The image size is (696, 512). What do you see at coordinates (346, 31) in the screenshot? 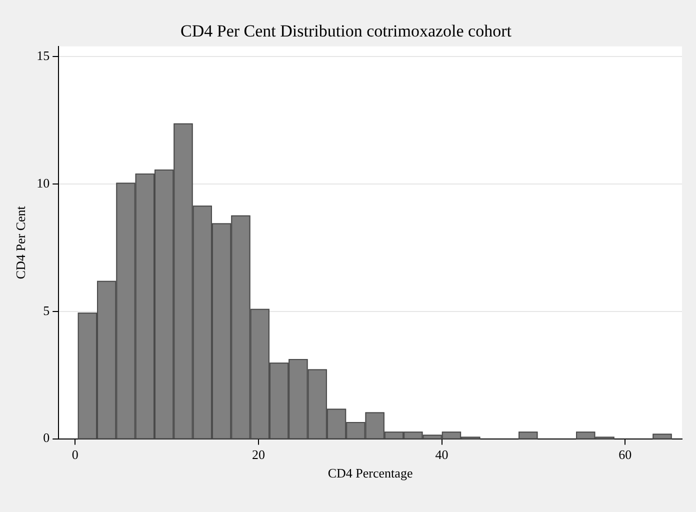
I see `chart-title: CD4 Per Cent Distribution cotrimoxazole cohort` at bounding box center [346, 31].